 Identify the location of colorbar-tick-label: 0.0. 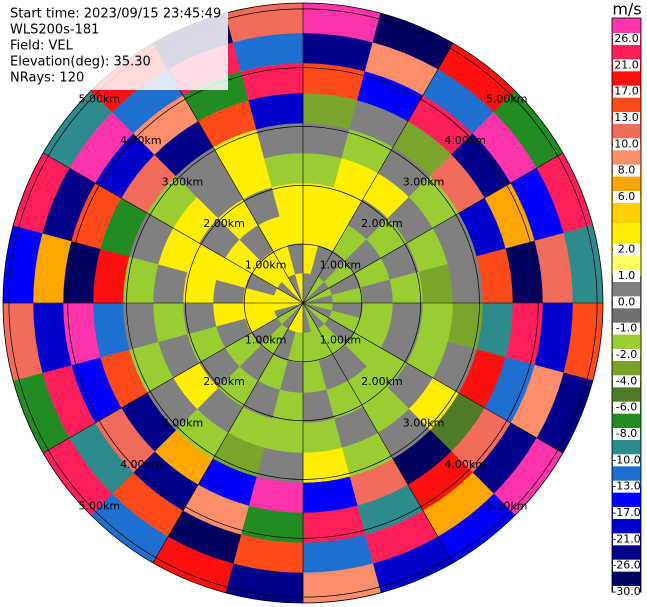
(627, 301).